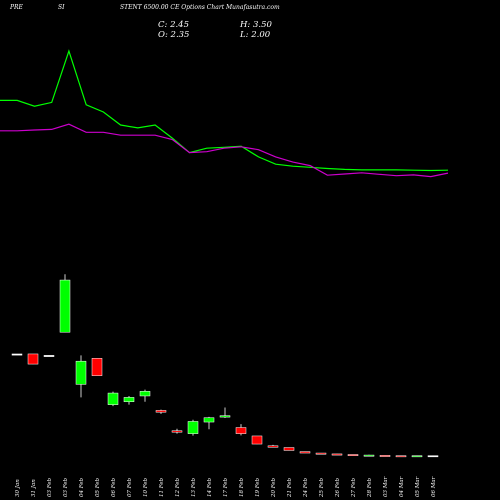 The height and width of the screenshot is (500, 500). Describe the element at coordinates (434, 486) in the screenshot. I see `x-tick-label: 06 Mar` at that location.